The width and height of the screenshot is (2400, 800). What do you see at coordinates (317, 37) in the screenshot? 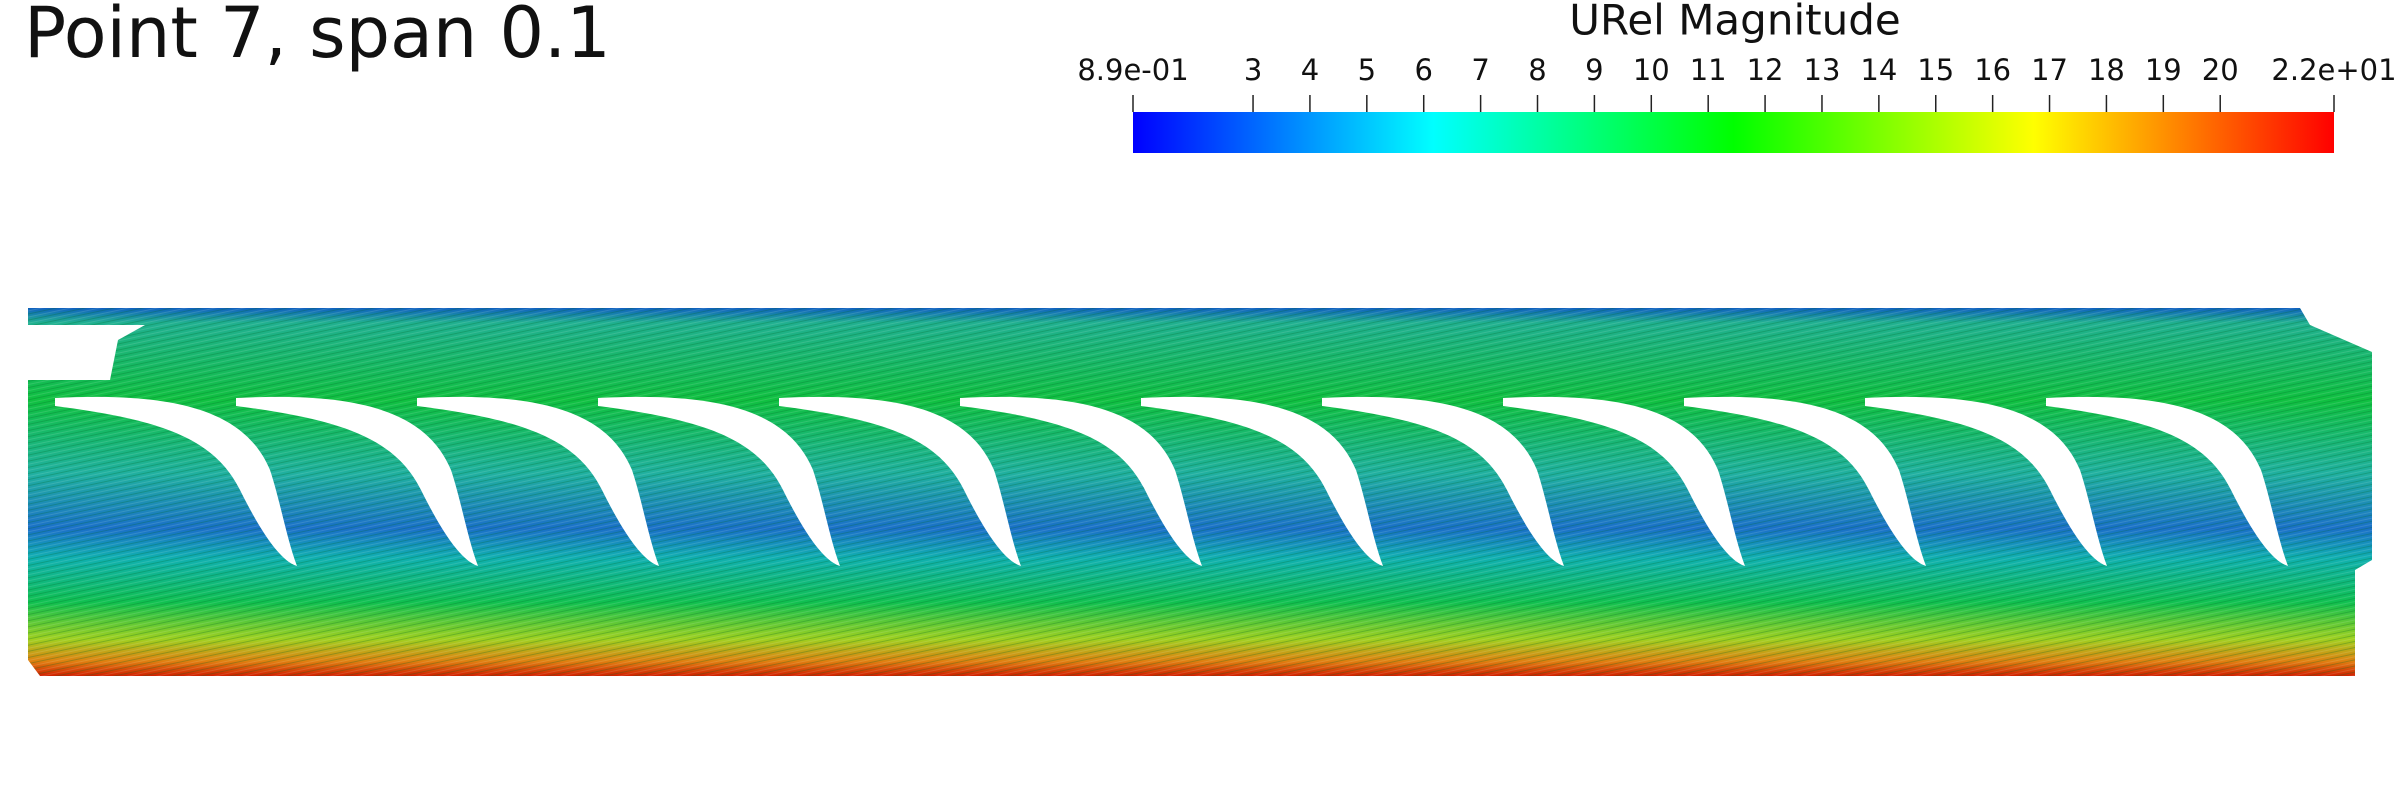
I see `view-title: Point 7, span 0.1` at bounding box center [317, 37].